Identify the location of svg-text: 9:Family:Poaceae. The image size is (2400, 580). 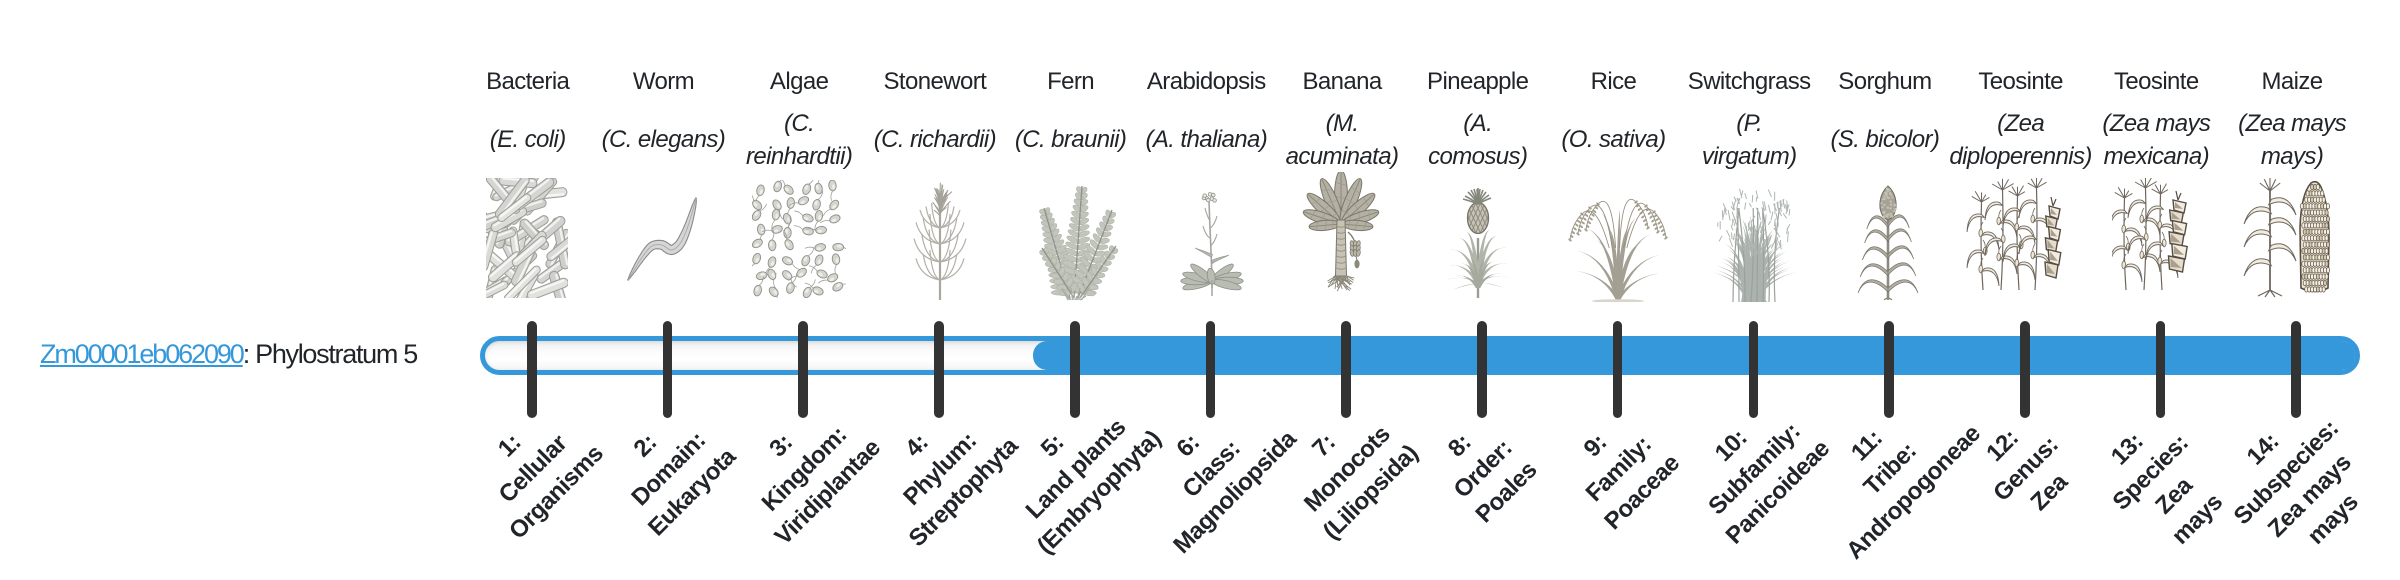
(1619, 469).